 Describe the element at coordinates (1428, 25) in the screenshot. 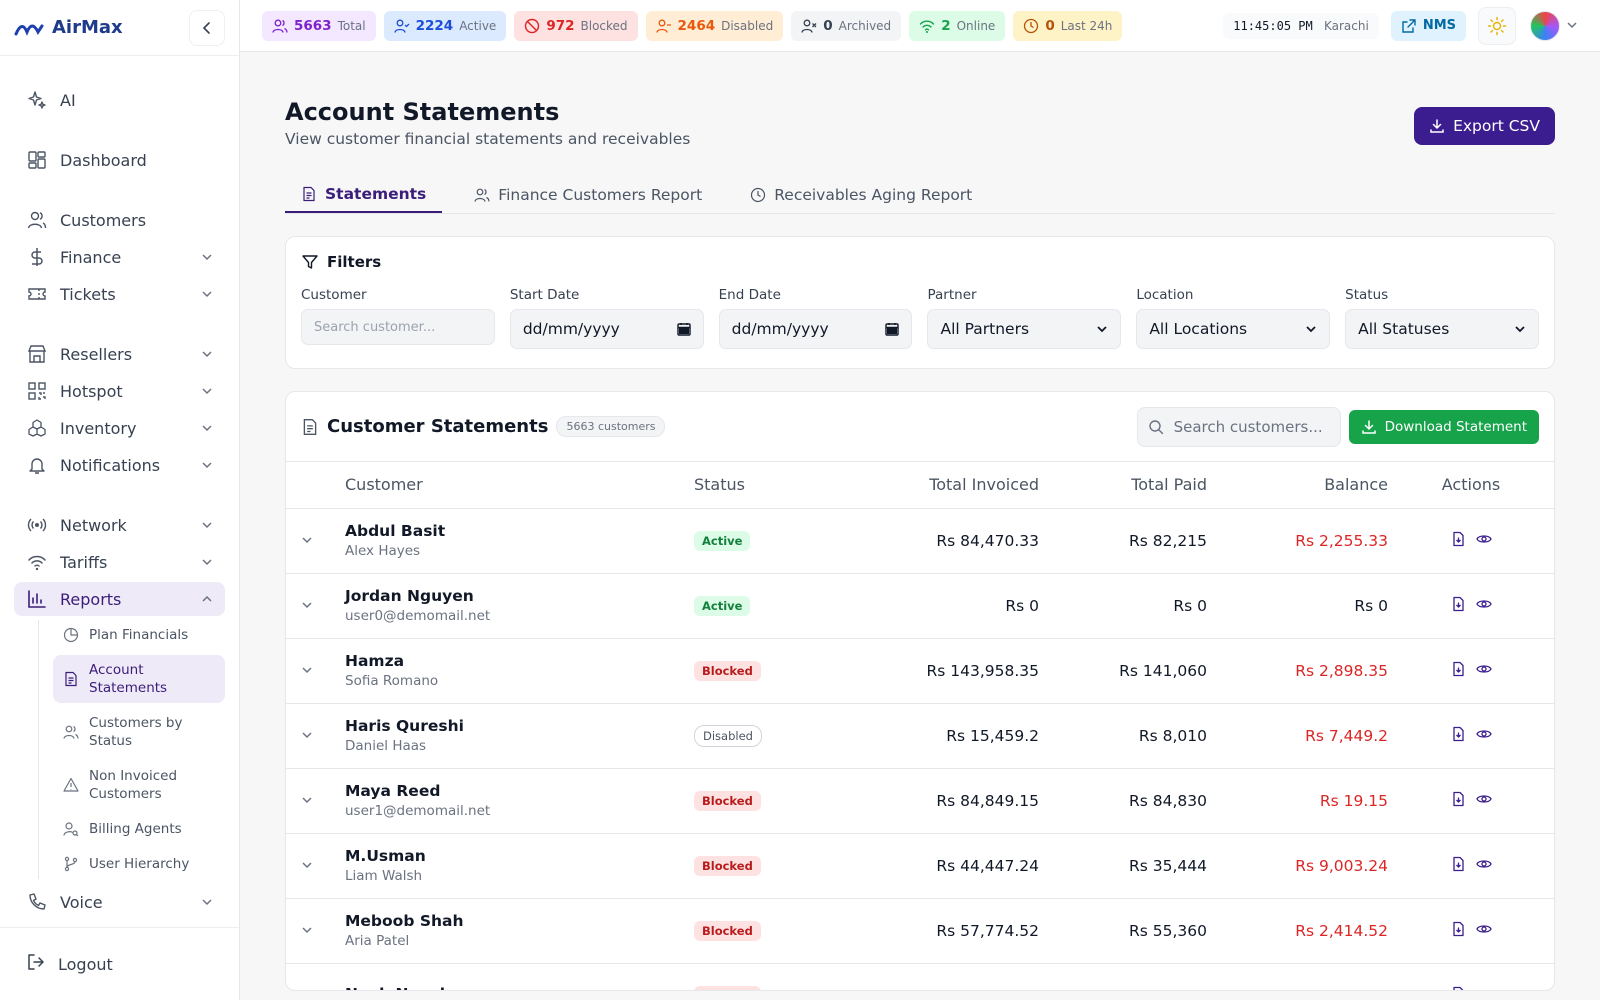

I see `nms-link-button: NMS` at that location.